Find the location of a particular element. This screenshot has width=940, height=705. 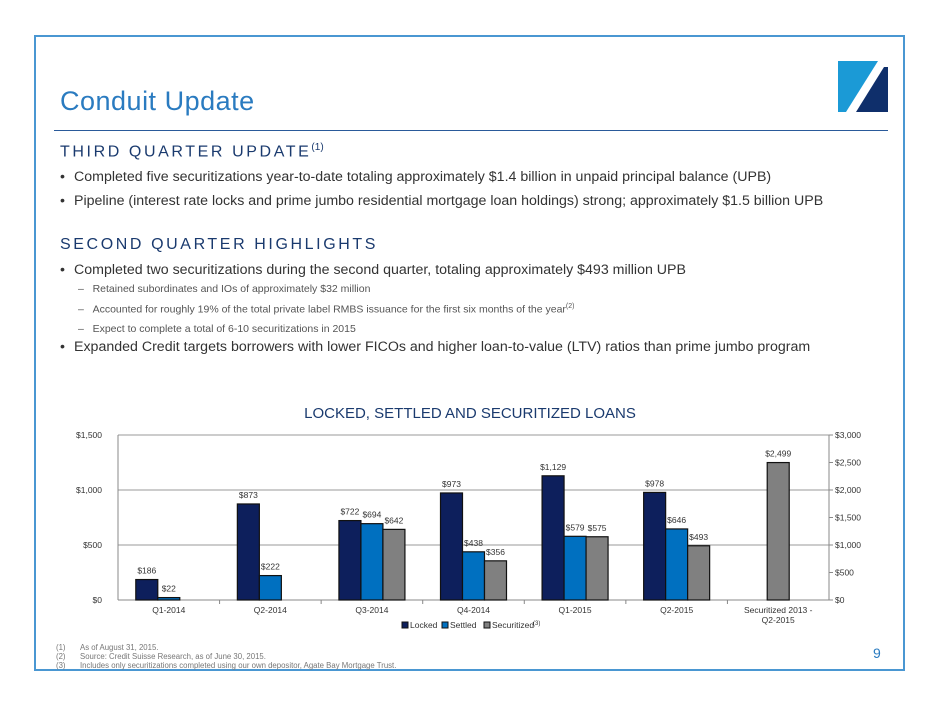

y-tick-label: $500 is located at coordinates (92, 545).